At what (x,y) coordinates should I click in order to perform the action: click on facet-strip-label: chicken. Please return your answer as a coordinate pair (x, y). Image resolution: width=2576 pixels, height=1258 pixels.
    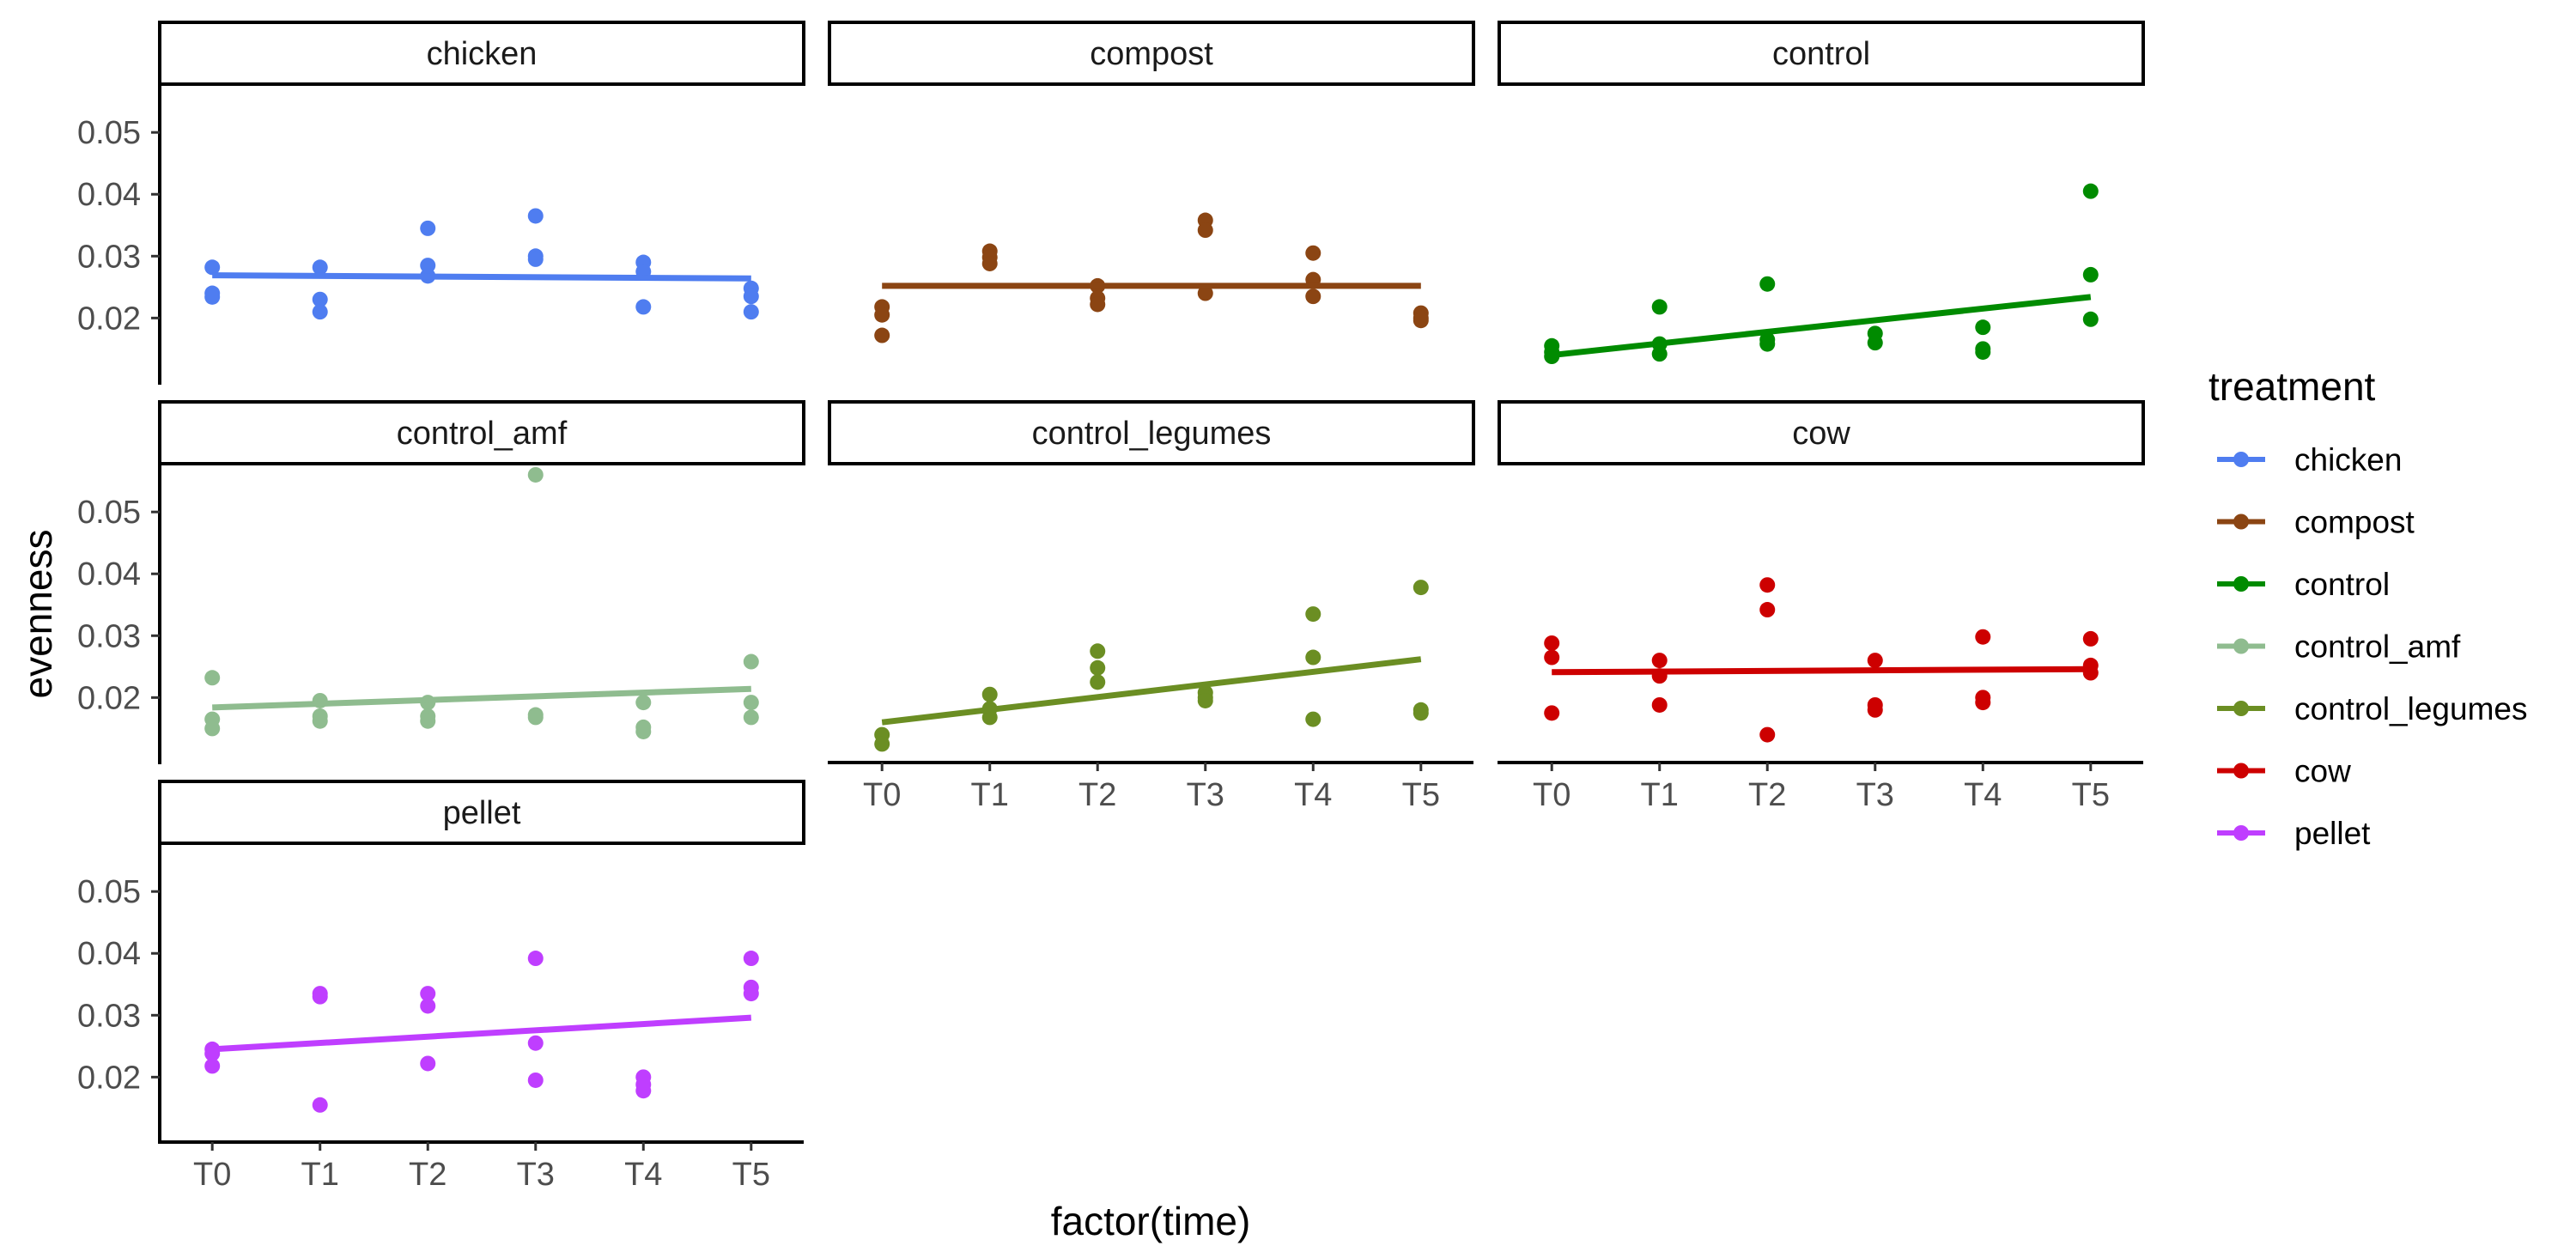
    Looking at the image, I should click on (483, 54).